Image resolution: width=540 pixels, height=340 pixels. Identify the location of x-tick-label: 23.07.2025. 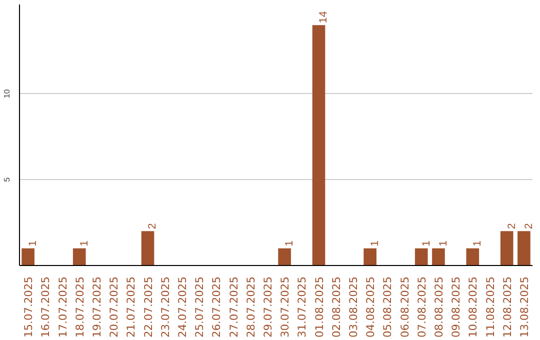
(165, 307).